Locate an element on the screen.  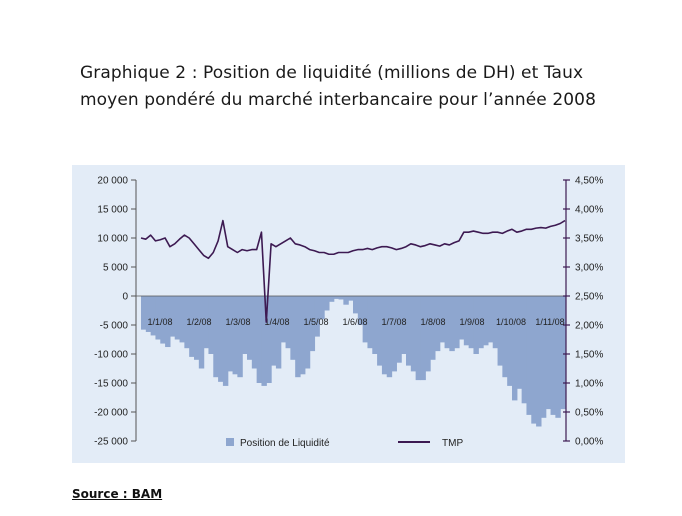
left-tick-label: -25 000 is located at coordinates (111, 442).